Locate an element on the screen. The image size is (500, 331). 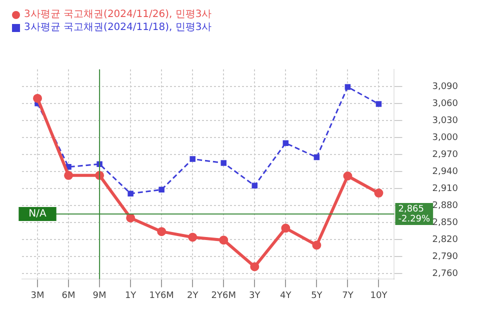
x-tick-label: 6M is located at coordinates (69, 295).